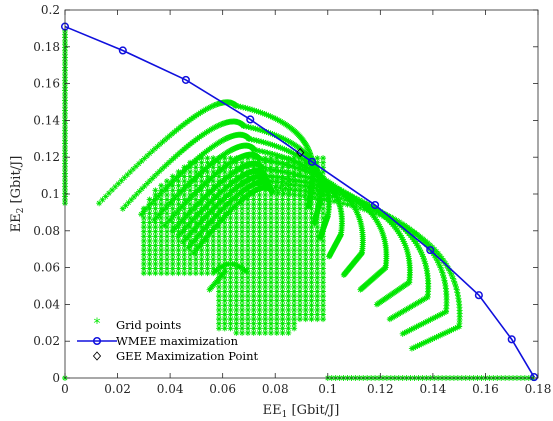 Image resolution: width=553 pixels, height=421 pixels. I want to click on y-axis-title: EE2 [Gbit/J], so click(17, 194).